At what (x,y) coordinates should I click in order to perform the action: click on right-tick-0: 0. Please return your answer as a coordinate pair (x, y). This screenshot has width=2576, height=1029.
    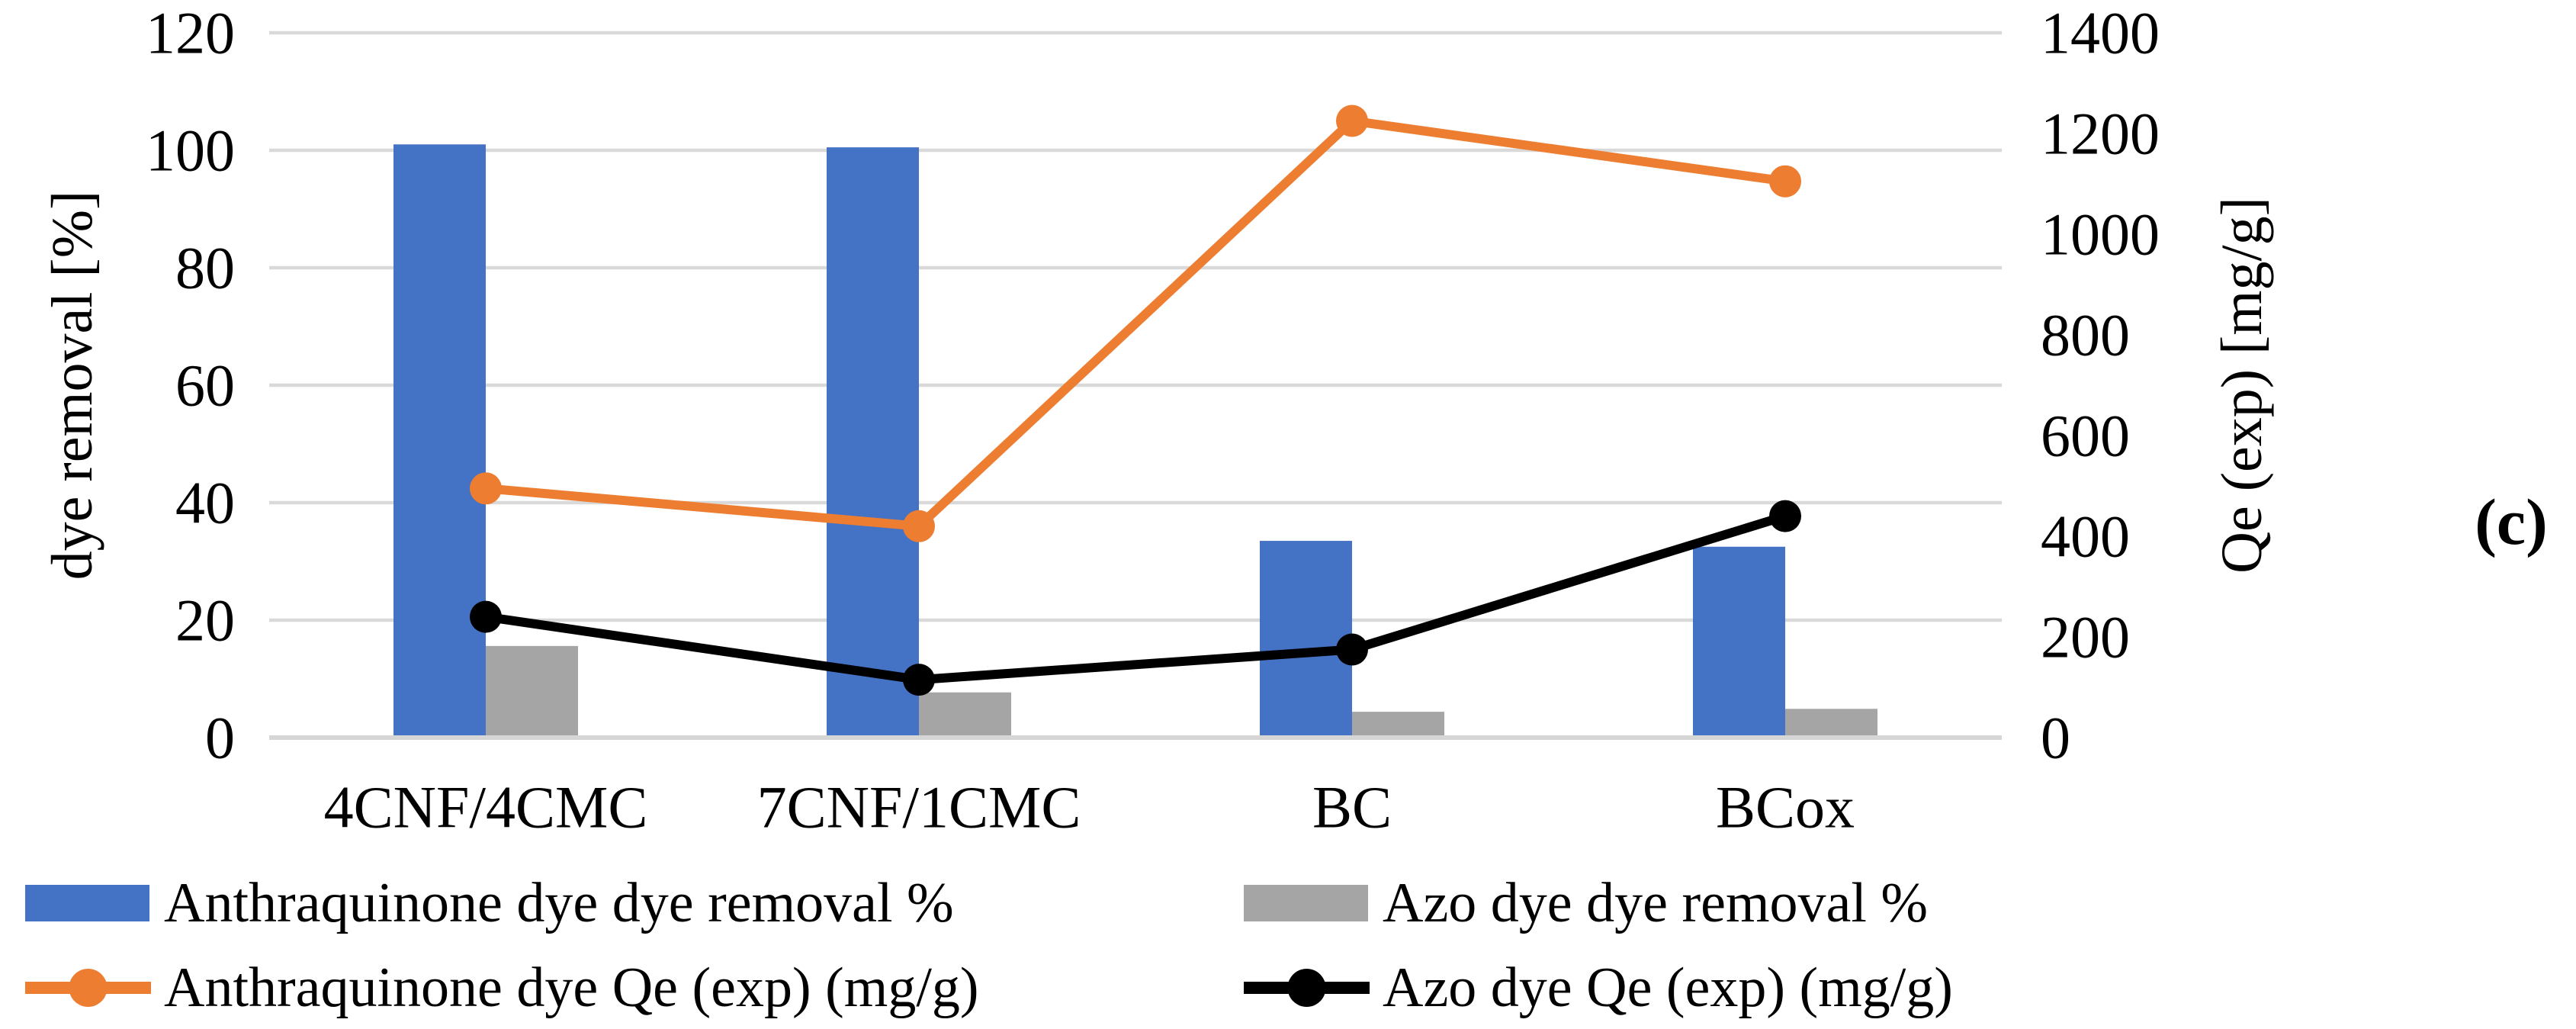
    Looking at the image, I should click on (2055, 738).